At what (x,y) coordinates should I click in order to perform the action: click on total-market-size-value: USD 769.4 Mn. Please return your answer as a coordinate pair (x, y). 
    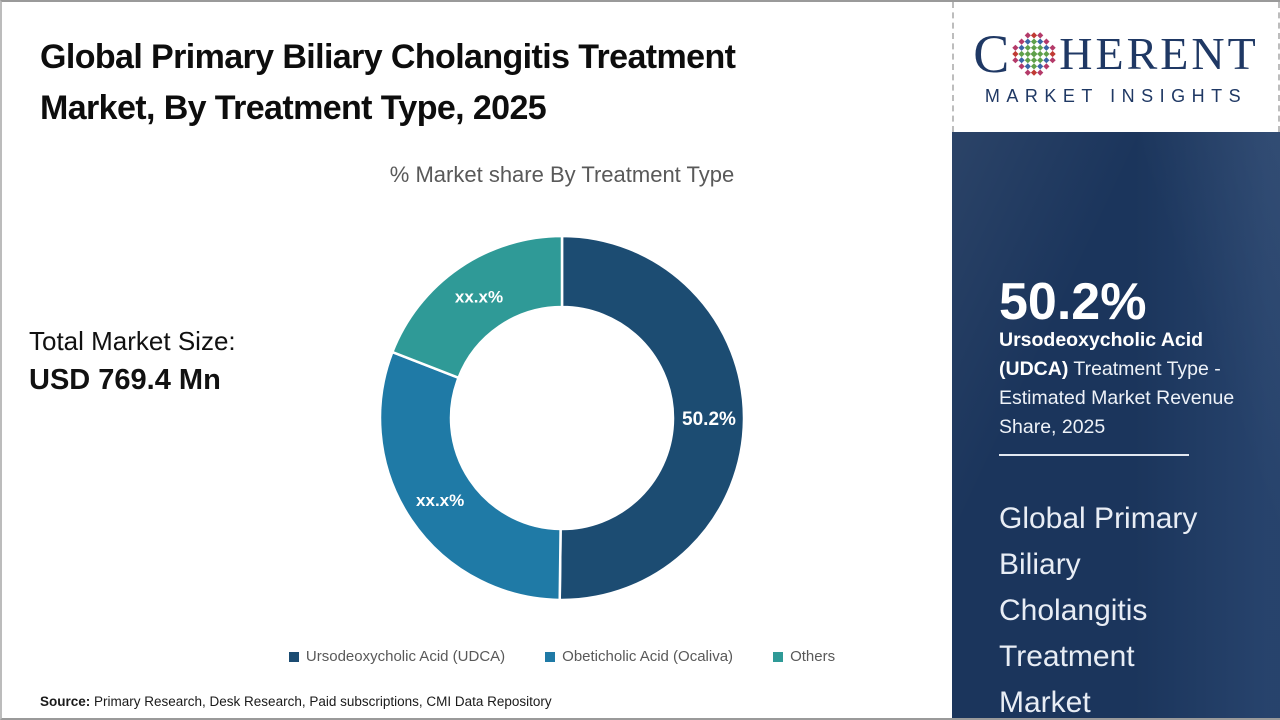
    Looking at the image, I should click on (125, 380).